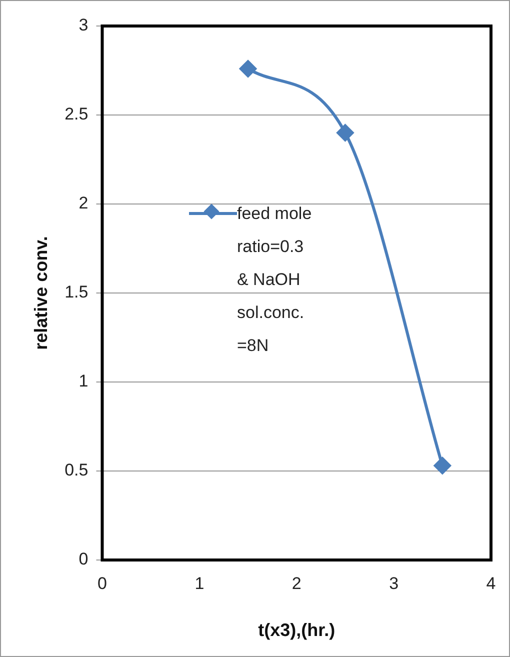 This screenshot has height=657, width=510. What do you see at coordinates (83, 203) in the screenshot?
I see `y-tick-label: 2` at bounding box center [83, 203].